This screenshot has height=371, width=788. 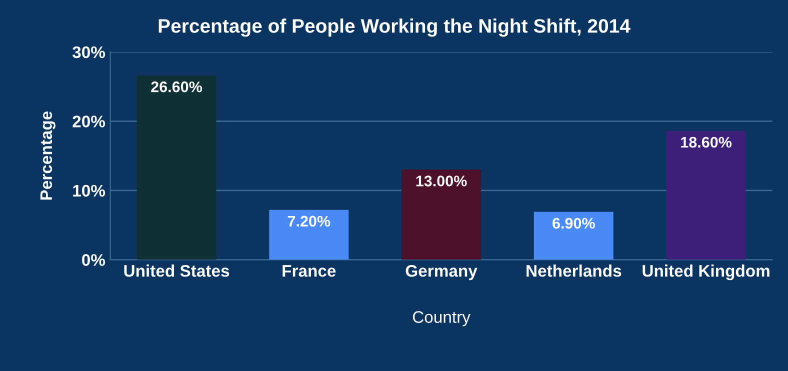 I want to click on chart-title: Percentage of People Working the Night Shift, 2014, so click(x=394, y=27).